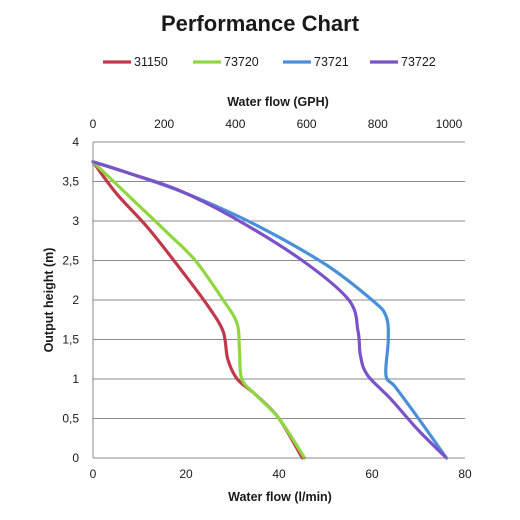  Describe the element at coordinates (278, 102) in the screenshot. I see `x2-axis-title: Water flow (GPH)` at that location.